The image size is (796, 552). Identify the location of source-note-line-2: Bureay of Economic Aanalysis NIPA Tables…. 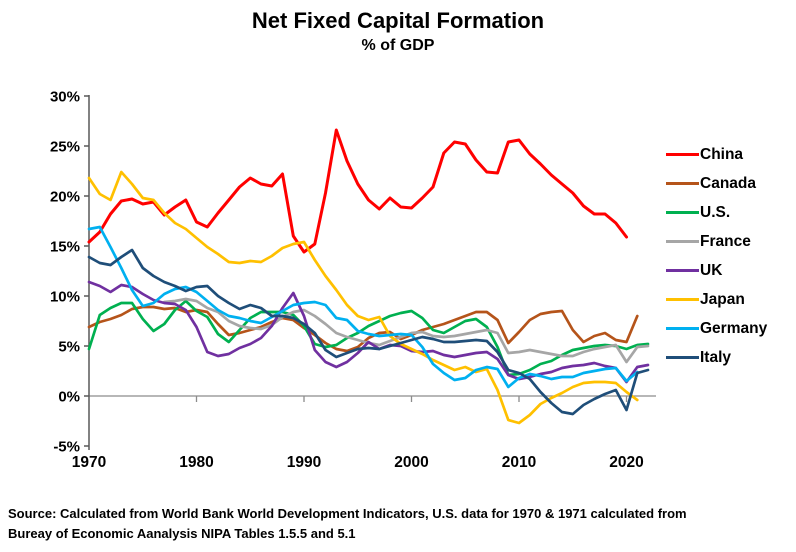
(182, 533).